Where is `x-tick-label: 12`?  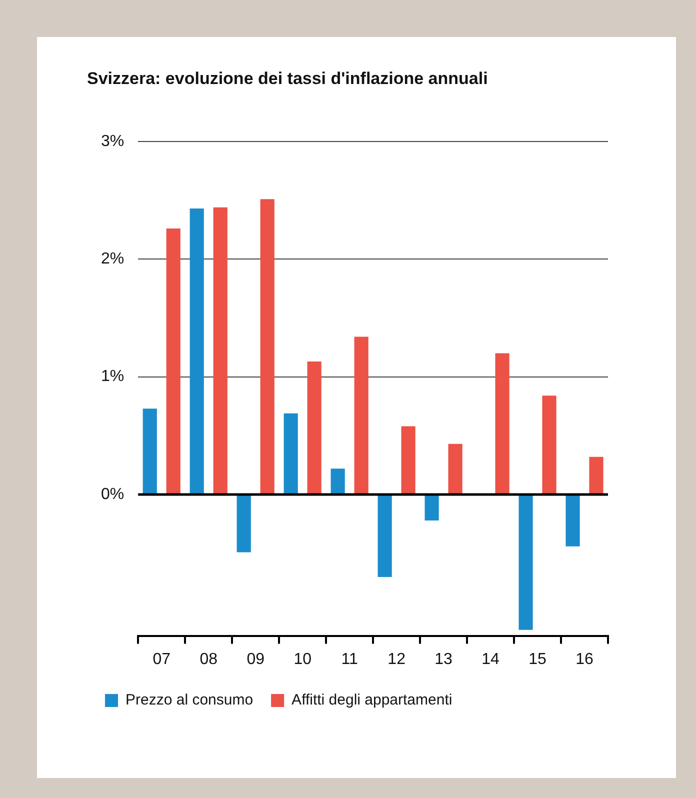
x-tick-label: 12 is located at coordinates (397, 659).